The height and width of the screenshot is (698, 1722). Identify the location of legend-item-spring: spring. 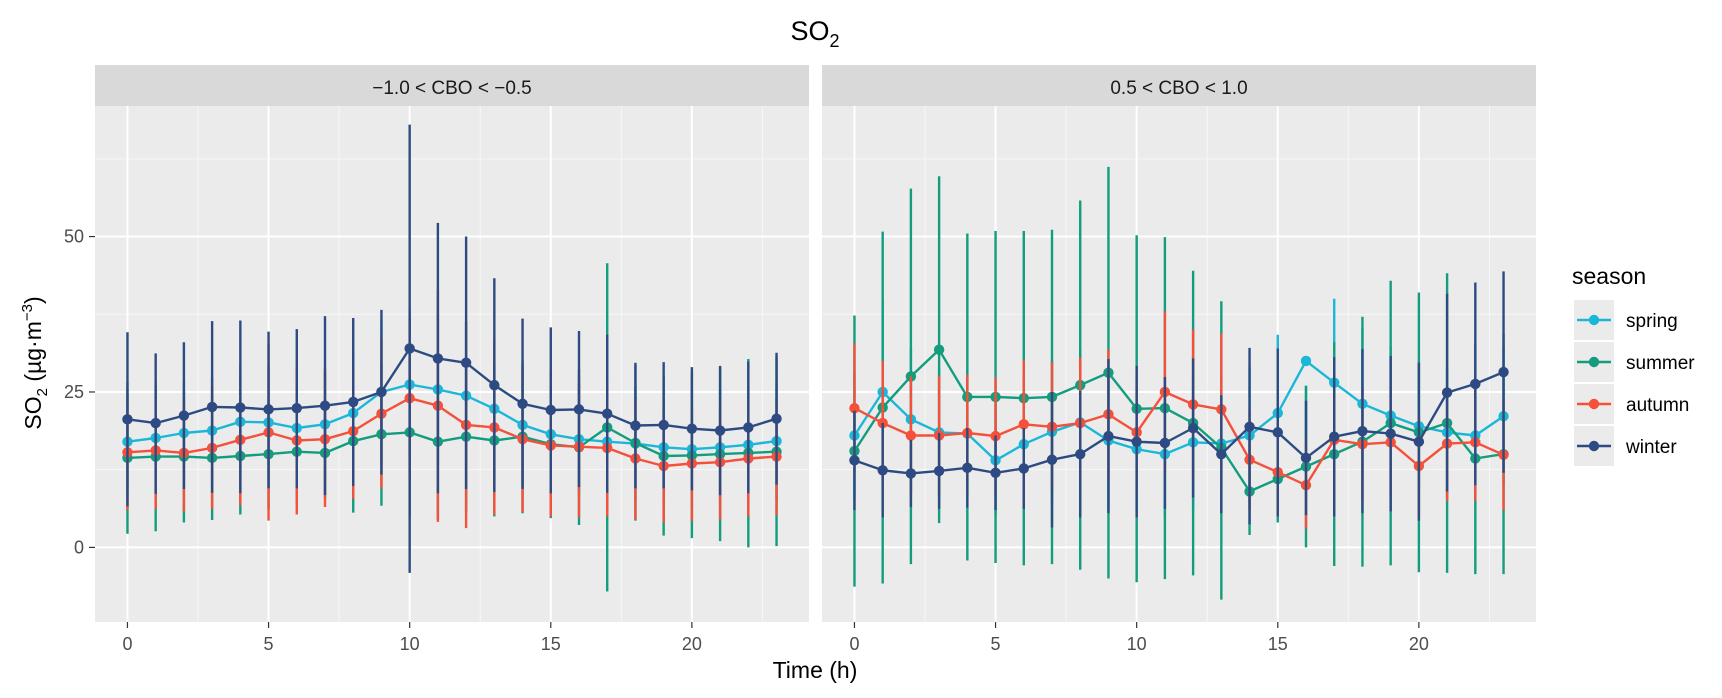
(1626, 320).